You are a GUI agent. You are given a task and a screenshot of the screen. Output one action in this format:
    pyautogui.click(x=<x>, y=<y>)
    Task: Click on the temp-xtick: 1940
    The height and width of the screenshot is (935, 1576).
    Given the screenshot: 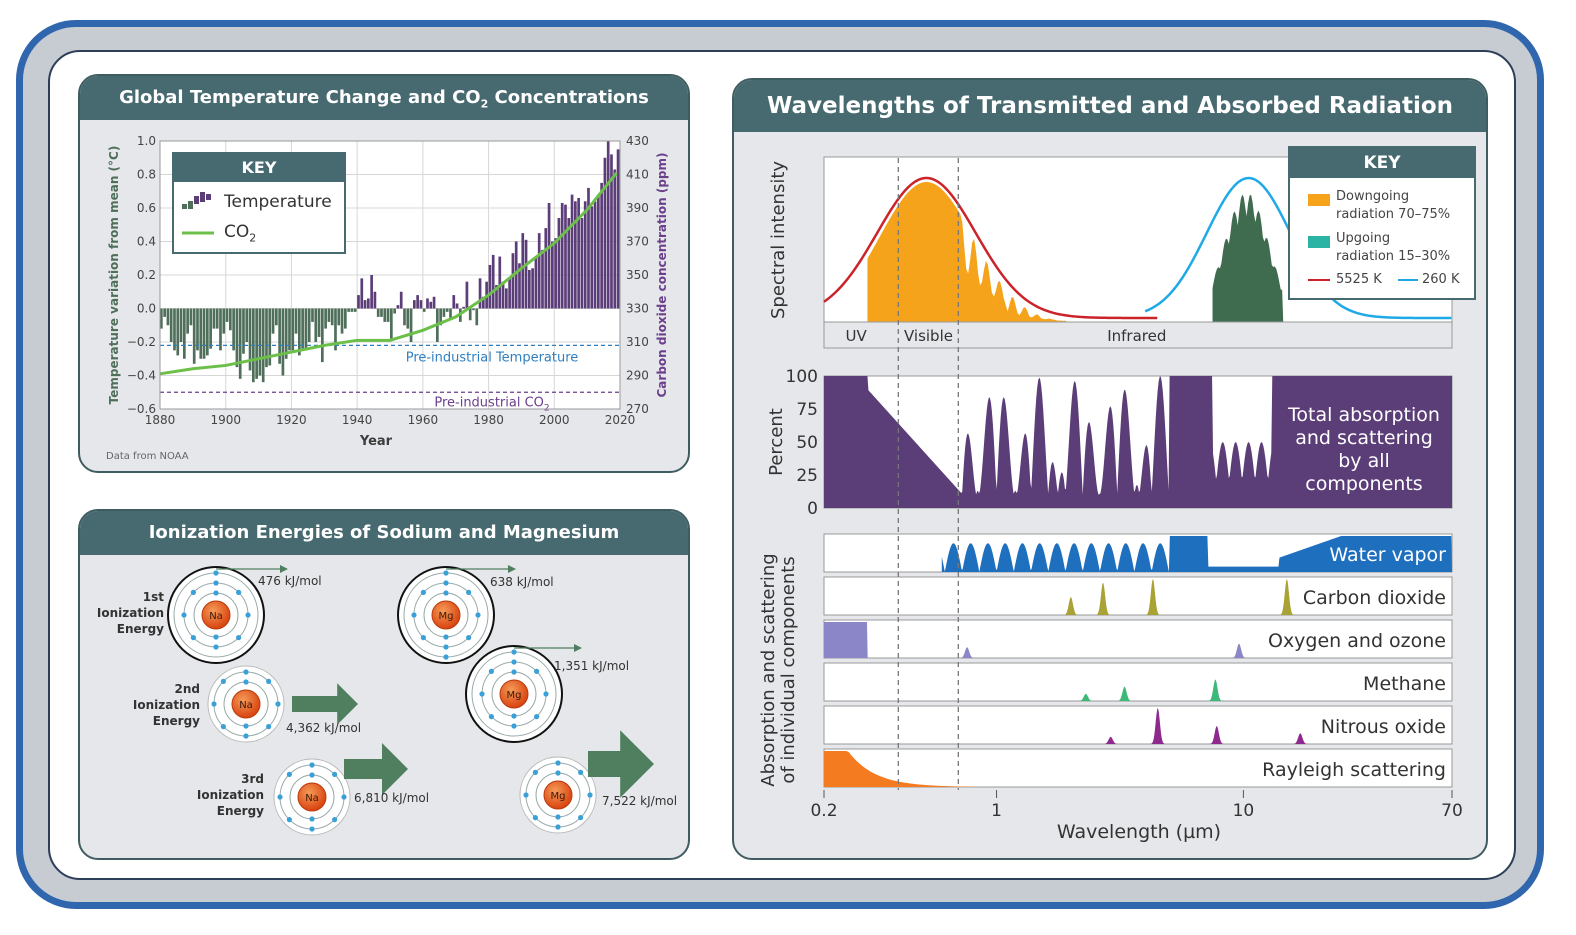 What is the action you would take?
    pyautogui.click(x=357, y=420)
    